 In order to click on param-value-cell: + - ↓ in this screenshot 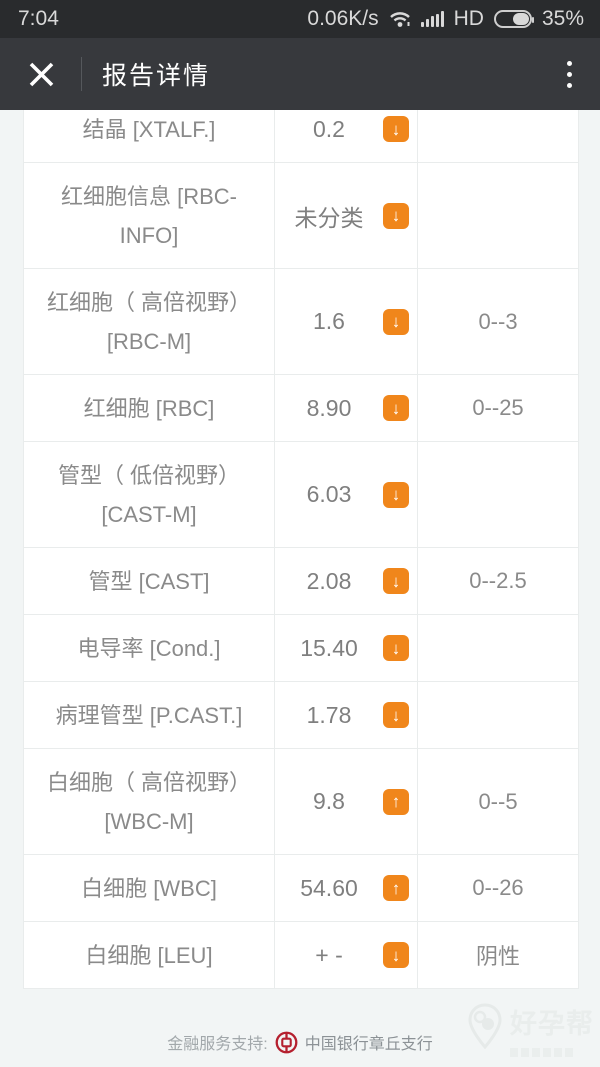, I will do `click(346, 955)`.